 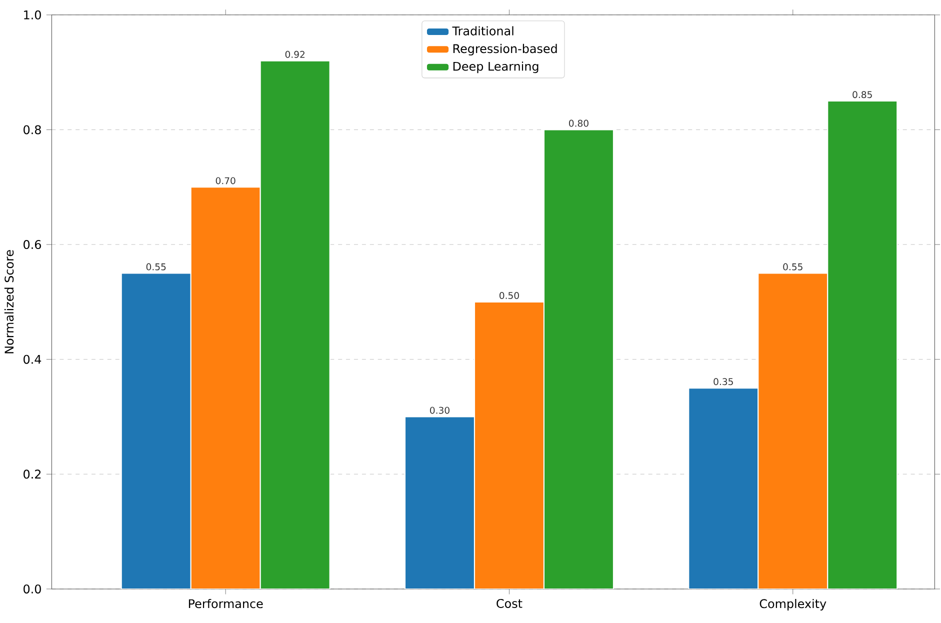 I want to click on x-tick-label: Cost, so click(x=509, y=603).